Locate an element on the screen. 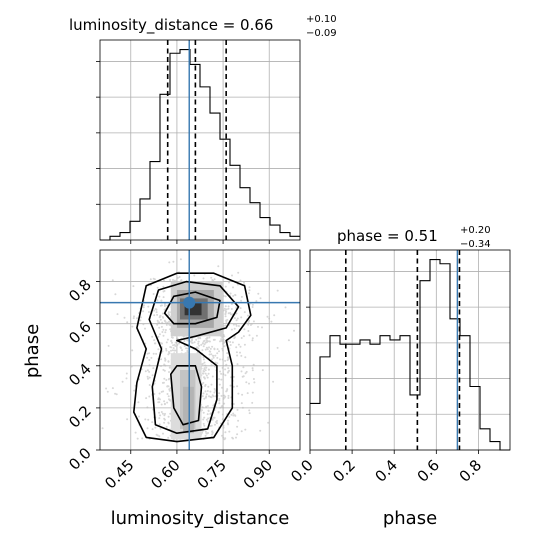  lum-x-tick-label: 0.90 is located at coordinates (258, 474).